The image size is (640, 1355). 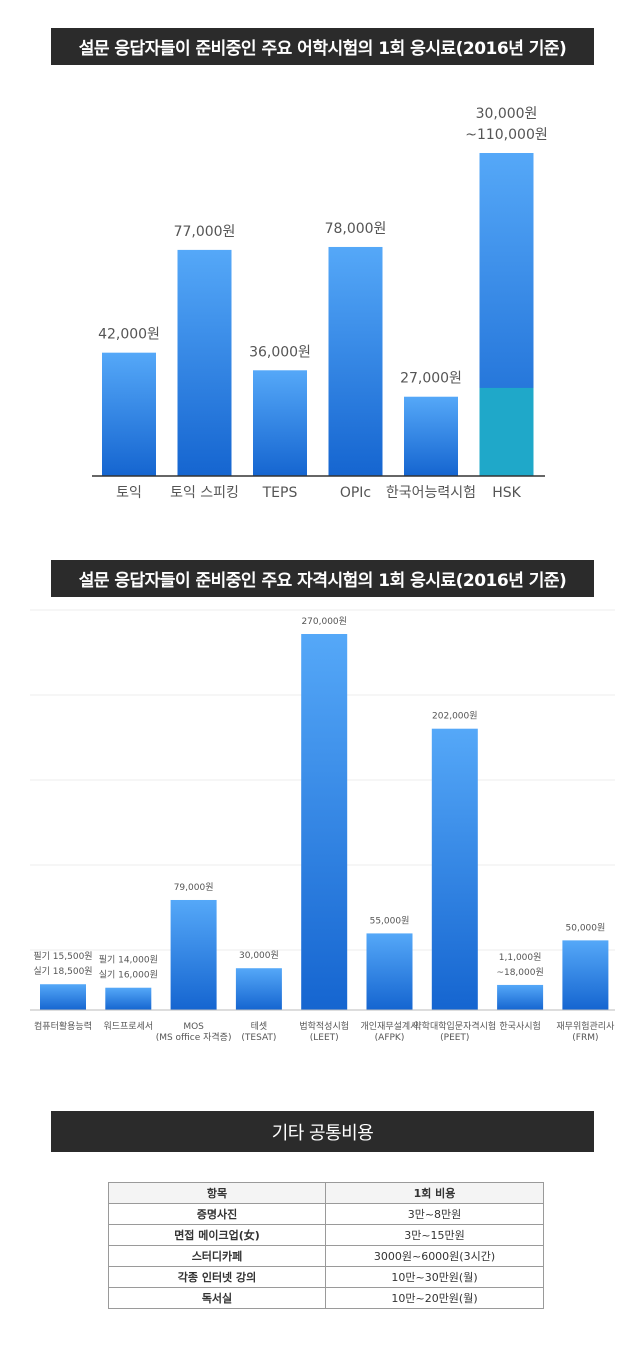 I want to click on tick-label: 개인재무설계사, so click(x=390, y=1026).